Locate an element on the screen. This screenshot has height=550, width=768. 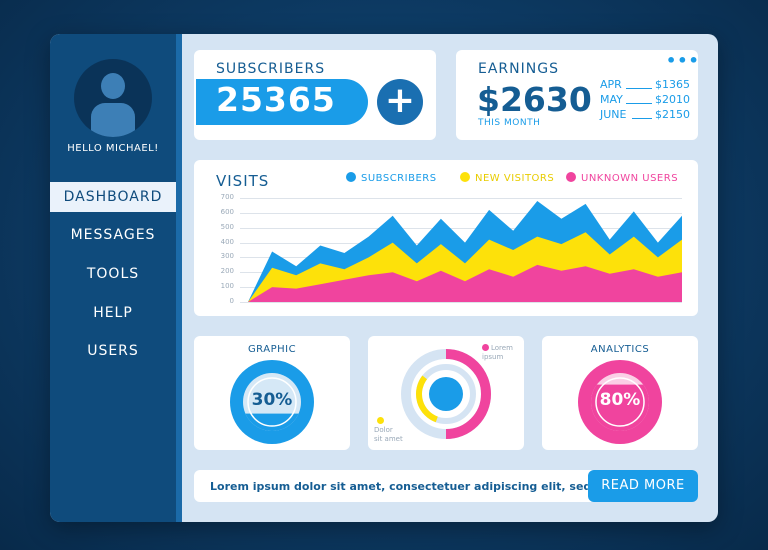
earnings-month: APR is located at coordinates (611, 84).